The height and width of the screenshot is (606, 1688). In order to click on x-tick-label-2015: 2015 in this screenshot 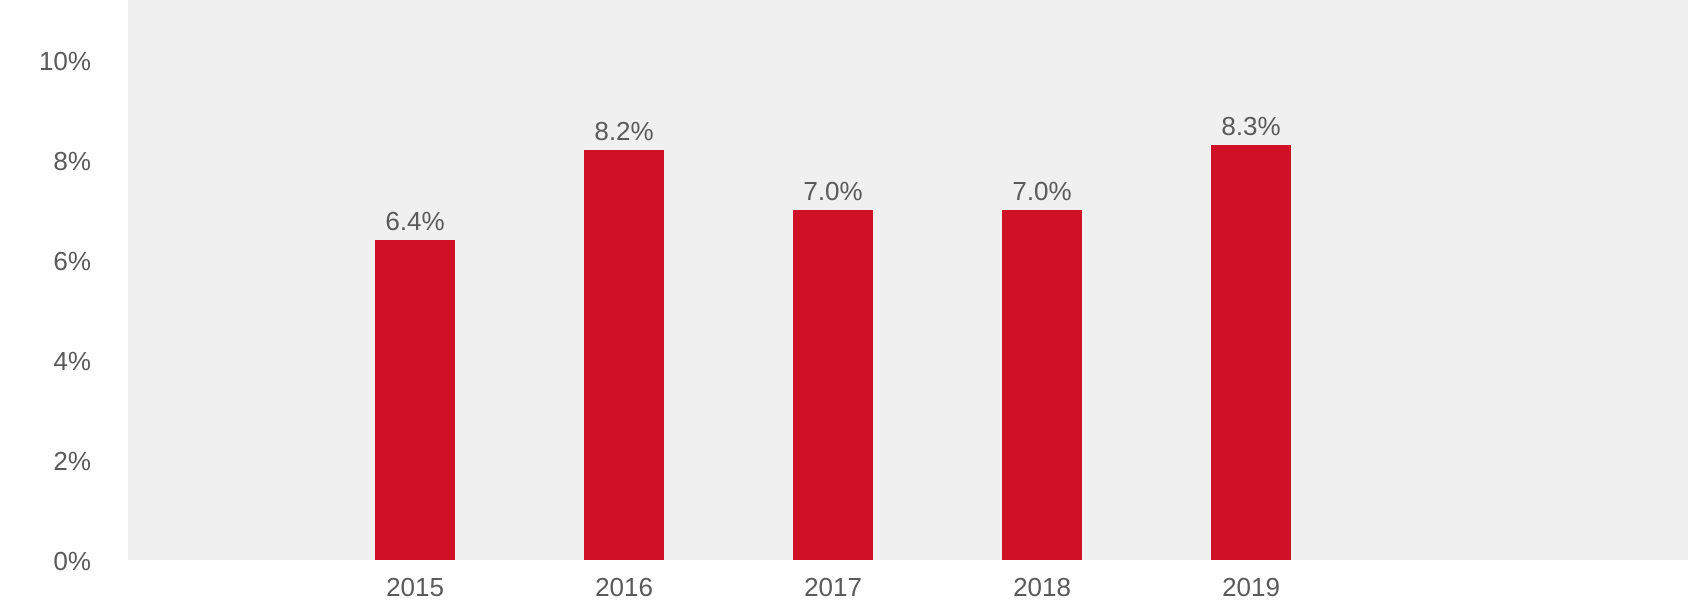, I will do `click(415, 586)`.